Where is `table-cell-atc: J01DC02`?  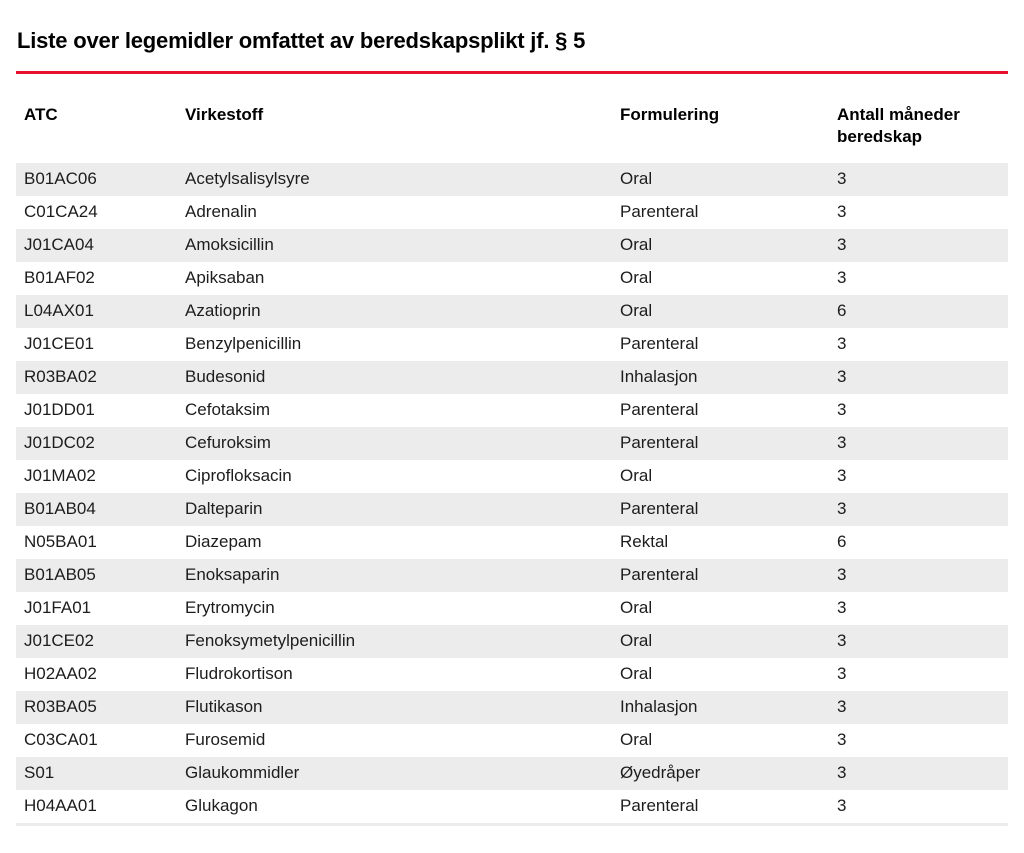 table-cell-atc: J01DC02 is located at coordinates (59, 443).